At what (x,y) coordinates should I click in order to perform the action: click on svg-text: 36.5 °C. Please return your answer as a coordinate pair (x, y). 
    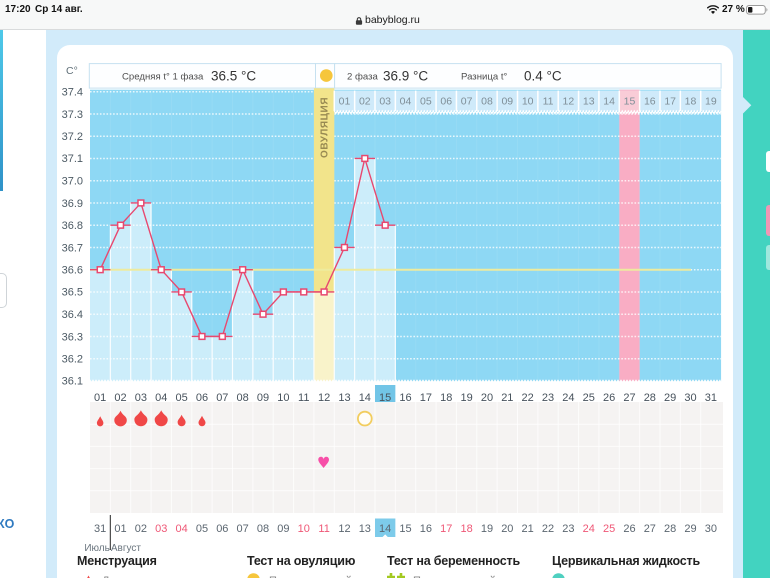
    Looking at the image, I should click on (233, 76).